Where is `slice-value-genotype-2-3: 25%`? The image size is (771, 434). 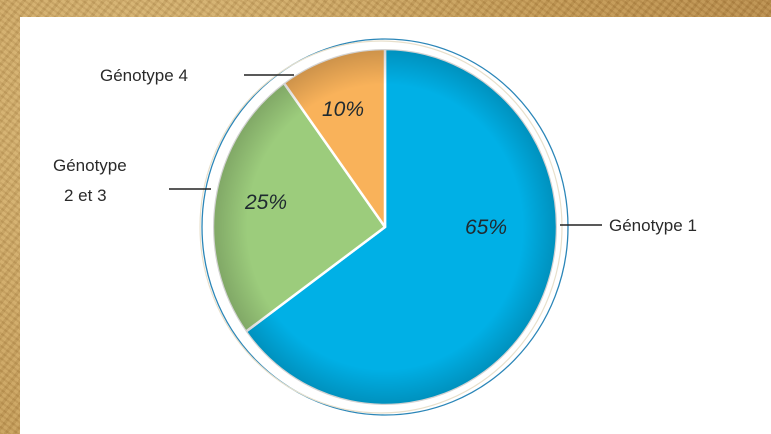 slice-value-genotype-2-3: 25% is located at coordinates (265, 202).